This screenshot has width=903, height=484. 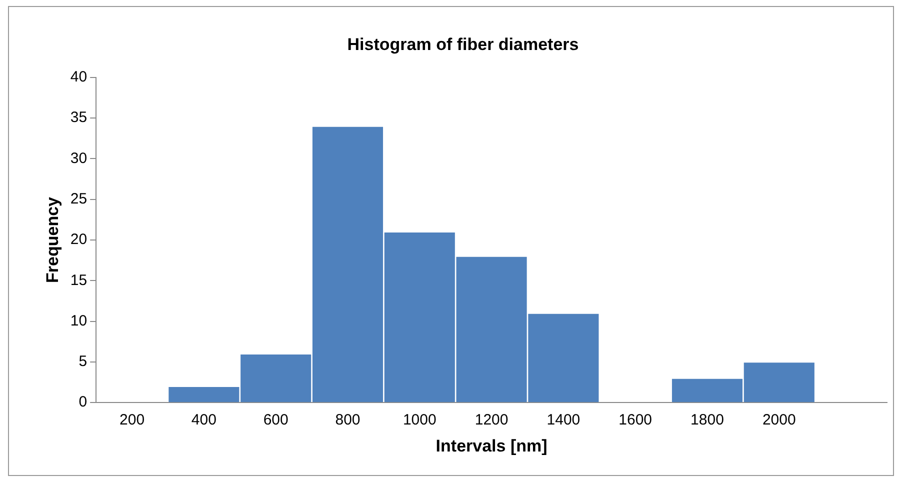 What do you see at coordinates (347, 420) in the screenshot?
I see `x-tick-label: 800` at bounding box center [347, 420].